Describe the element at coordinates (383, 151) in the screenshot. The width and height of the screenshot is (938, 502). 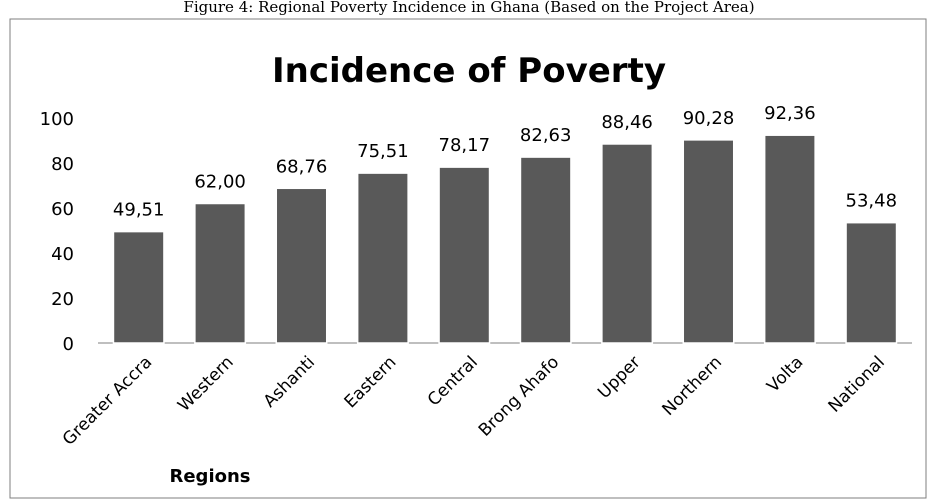
I see `data-label: 75,51` at that location.